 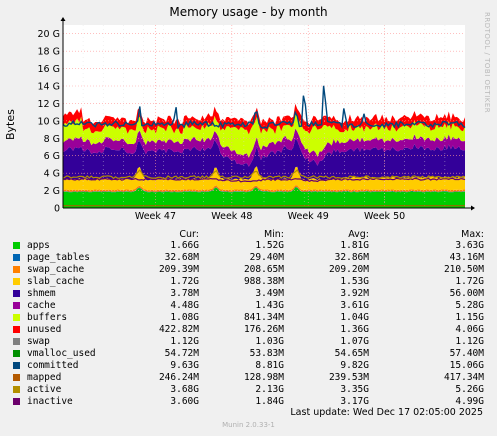 I want to click on line-inactive, so click(x=264, y=180).